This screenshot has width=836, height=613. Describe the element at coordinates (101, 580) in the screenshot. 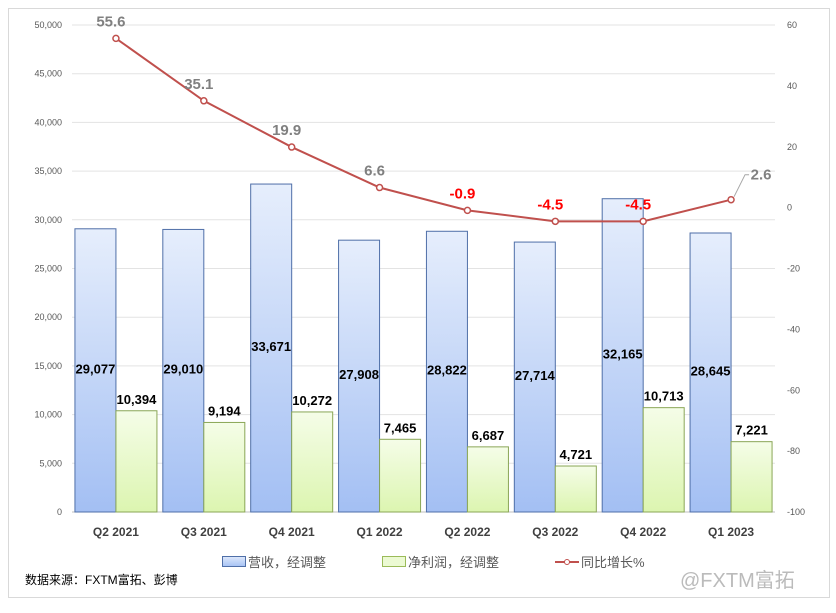

I see `source-note: 数据来源：FXTM富拓、彭博` at that location.